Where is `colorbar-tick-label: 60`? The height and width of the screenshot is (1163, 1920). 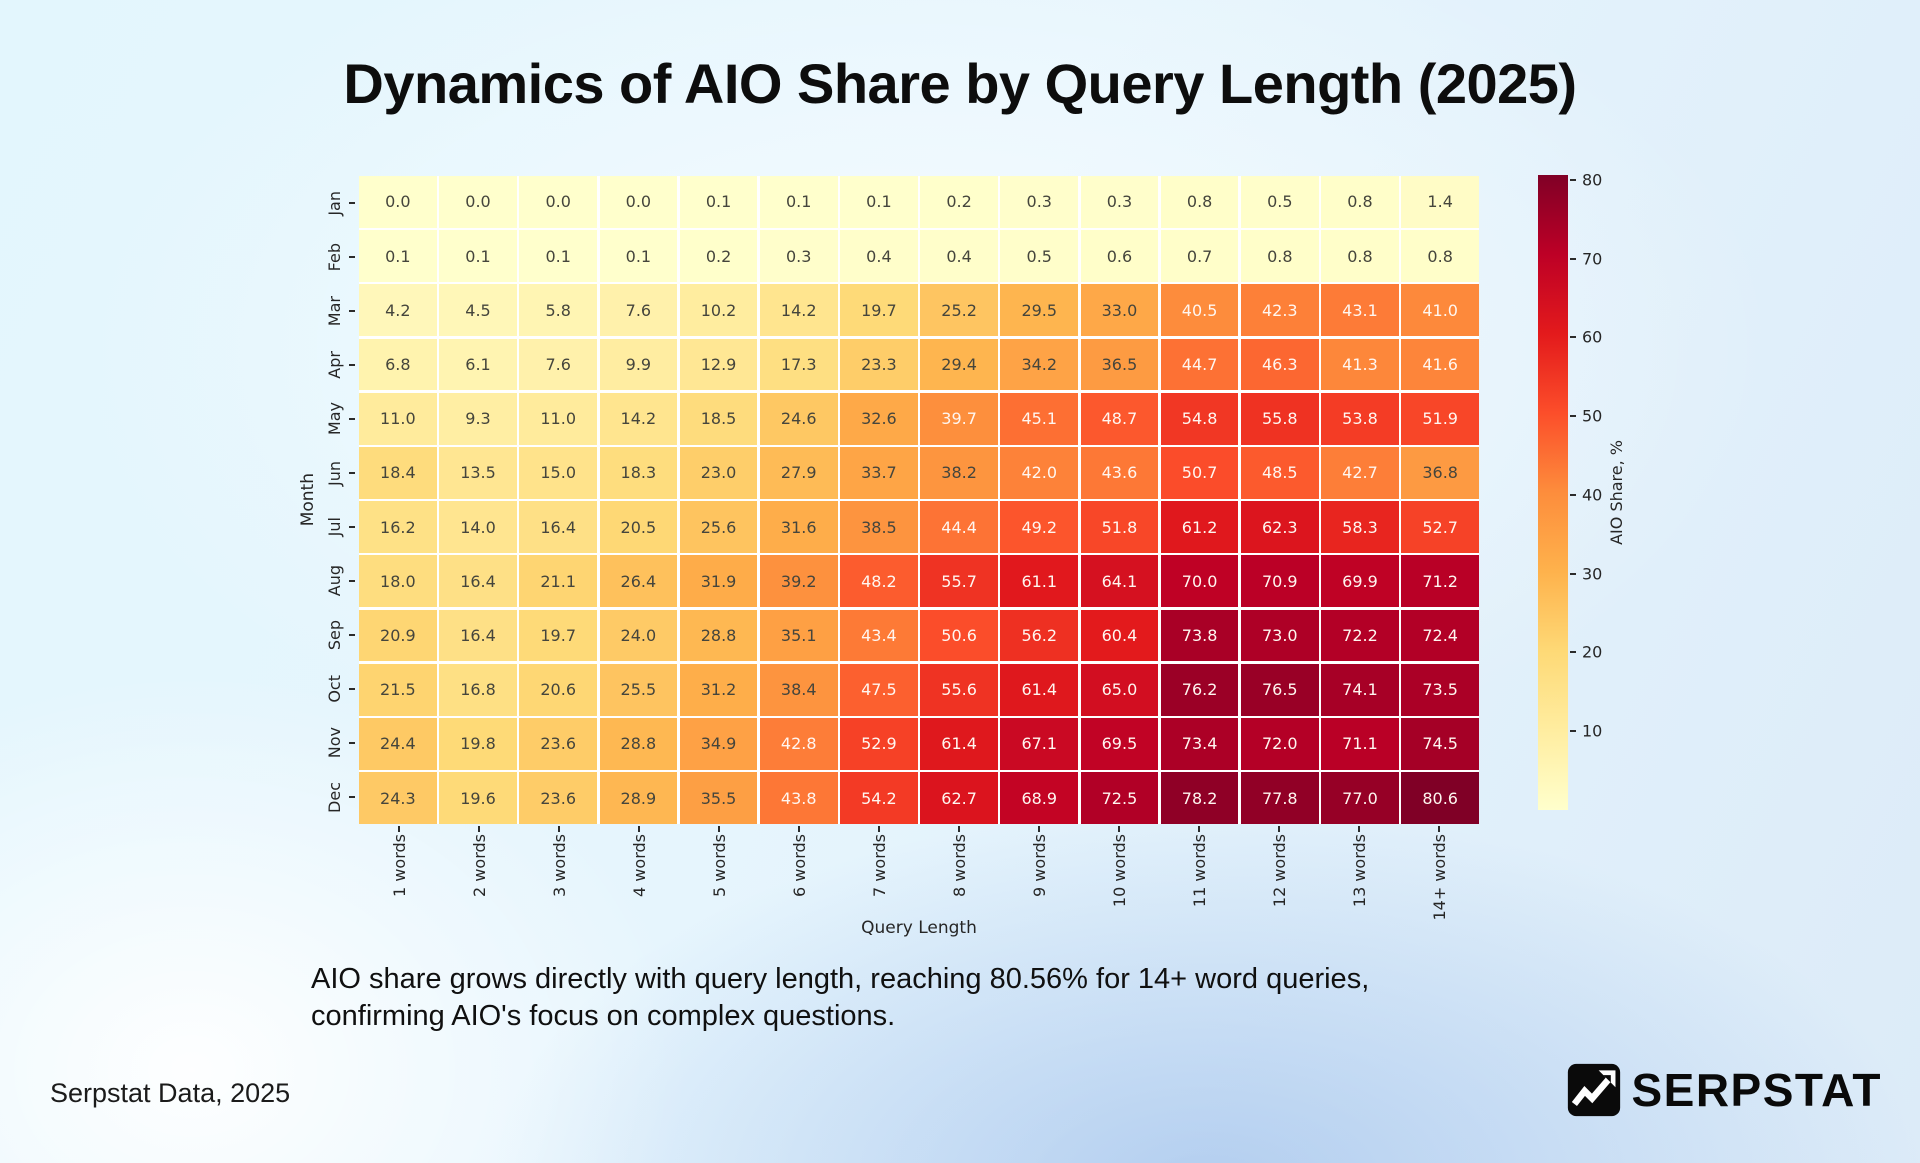
colorbar-tick-label: 60 is located at coordinates (1592, 337).